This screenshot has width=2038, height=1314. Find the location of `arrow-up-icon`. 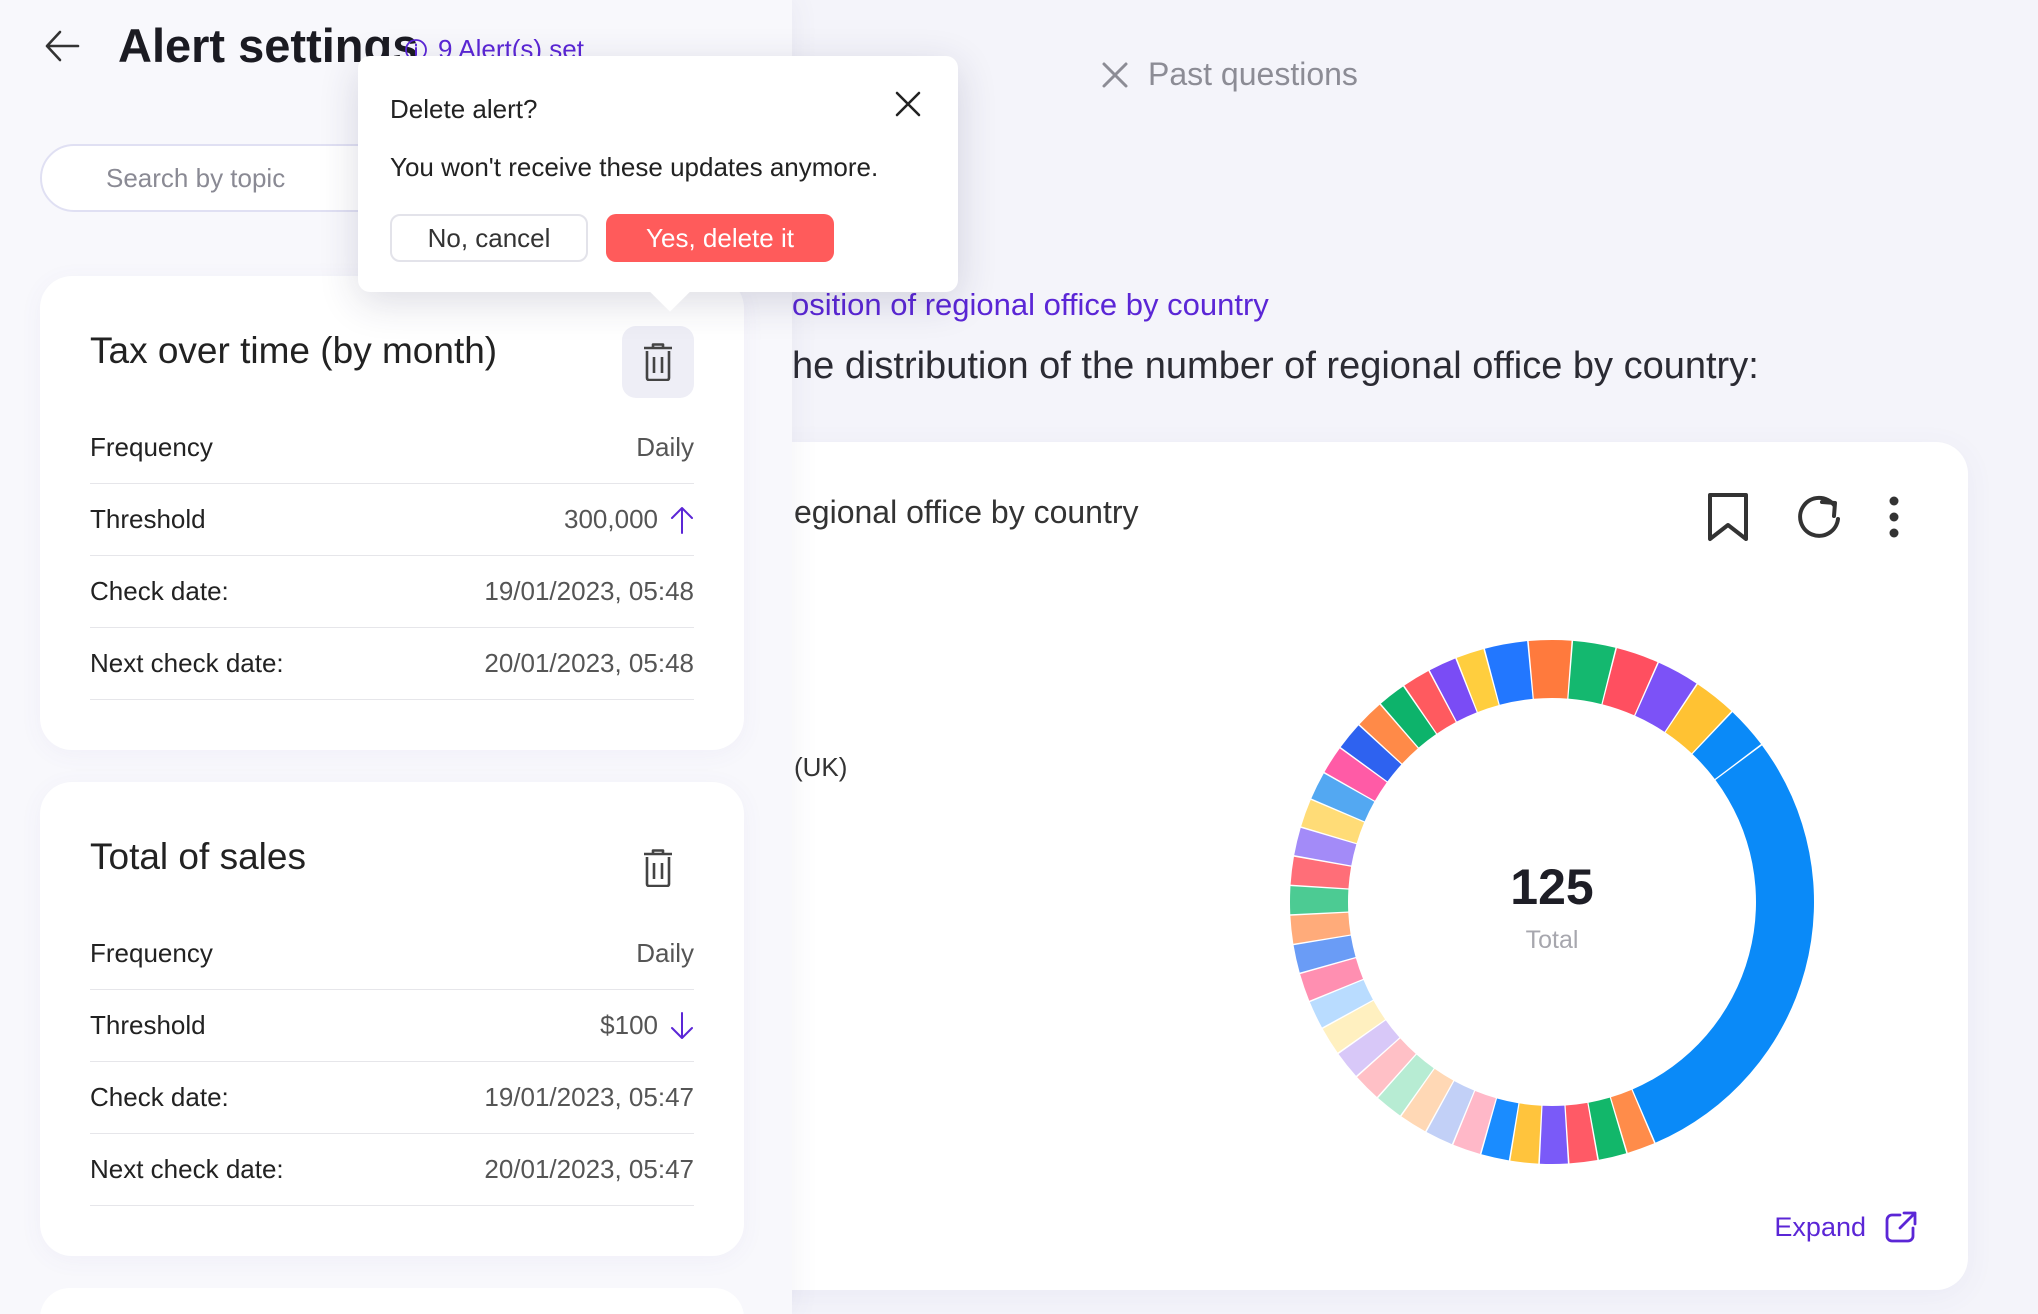

arrow-up-icon is located at coordinates (682, 520).